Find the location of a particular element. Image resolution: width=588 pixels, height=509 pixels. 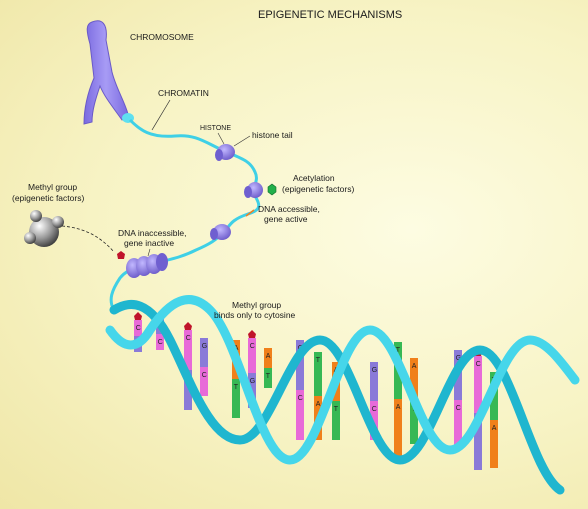

label-dna-inaccessible-1: DNA inaccessible, is located at coordinates (152, 233).